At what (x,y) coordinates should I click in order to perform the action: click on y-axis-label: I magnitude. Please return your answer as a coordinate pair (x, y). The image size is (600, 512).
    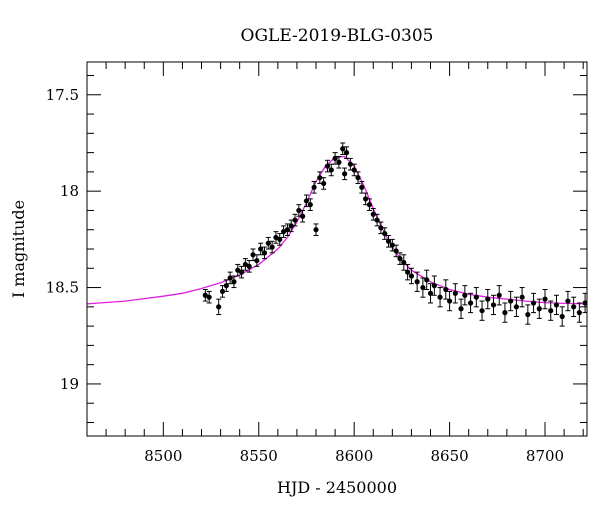
    Looking at the image, I should click on (18, 249).